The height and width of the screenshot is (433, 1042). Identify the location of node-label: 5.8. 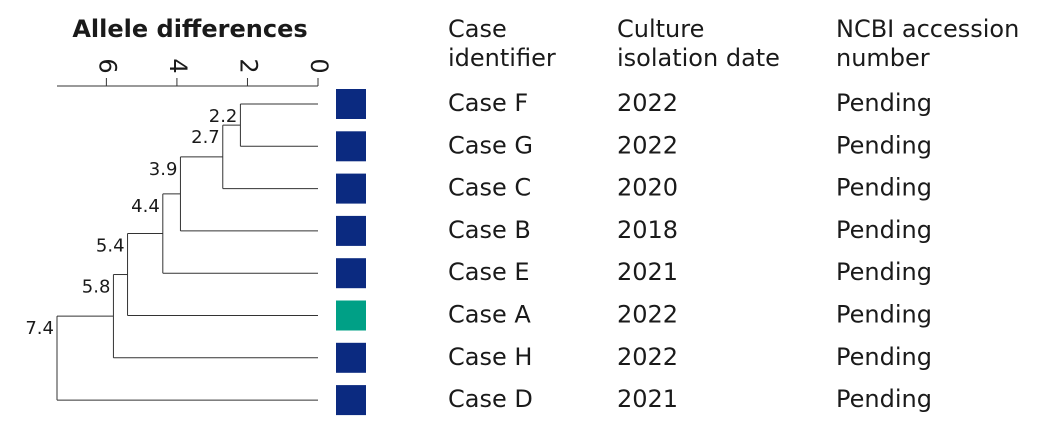
(96, 287).